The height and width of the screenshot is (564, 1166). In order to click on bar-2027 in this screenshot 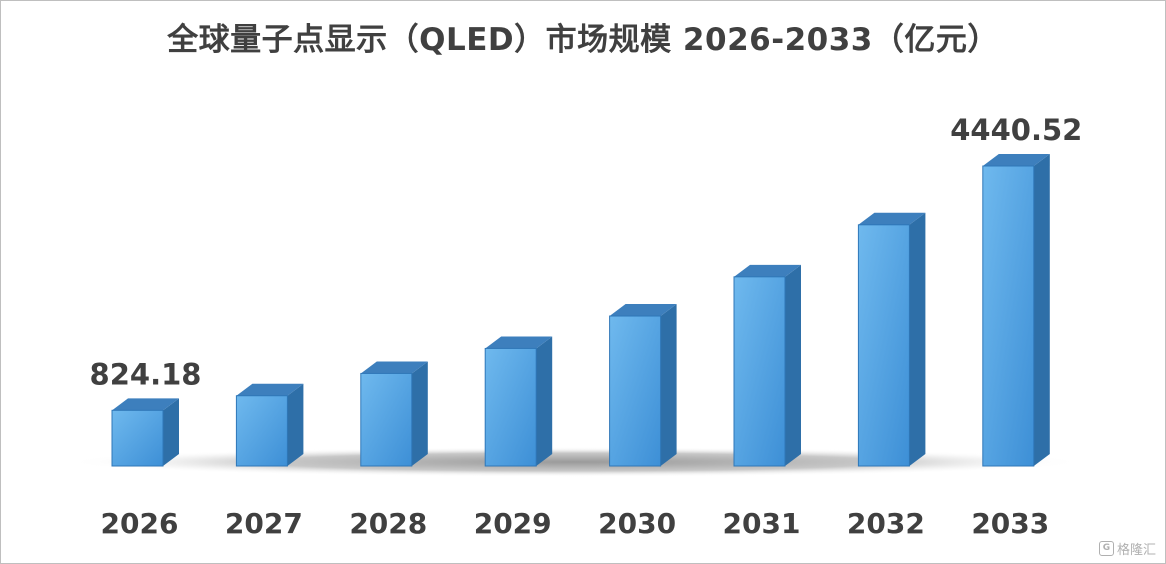, I will do `click(269, 425)`.